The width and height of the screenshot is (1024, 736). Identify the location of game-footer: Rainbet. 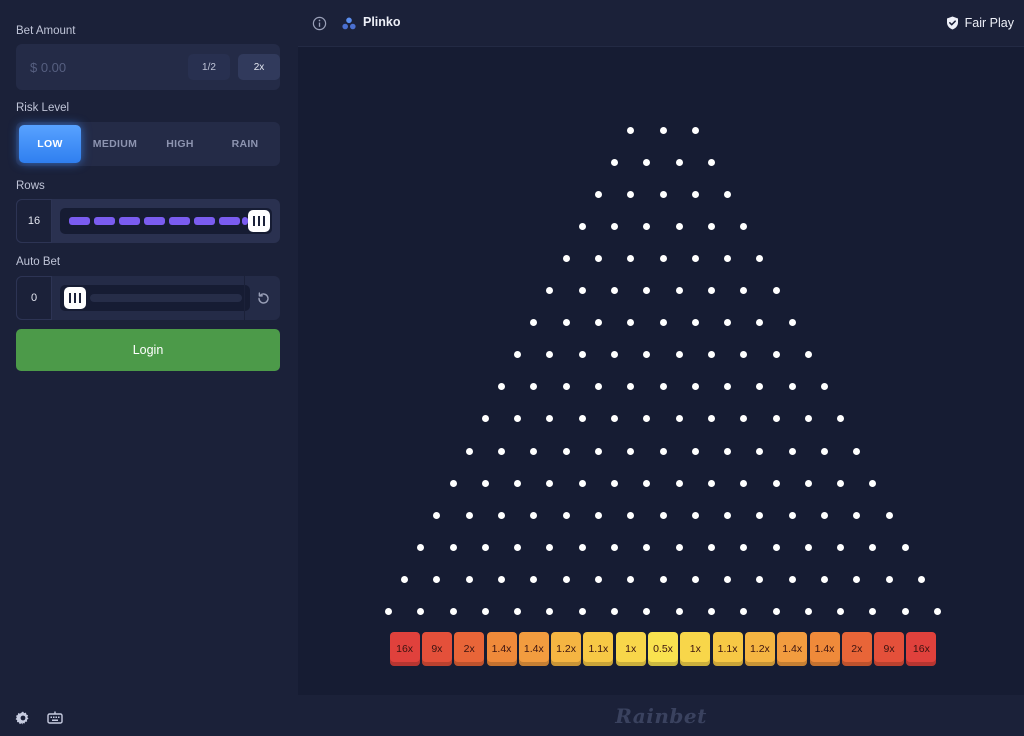
(661, 715).